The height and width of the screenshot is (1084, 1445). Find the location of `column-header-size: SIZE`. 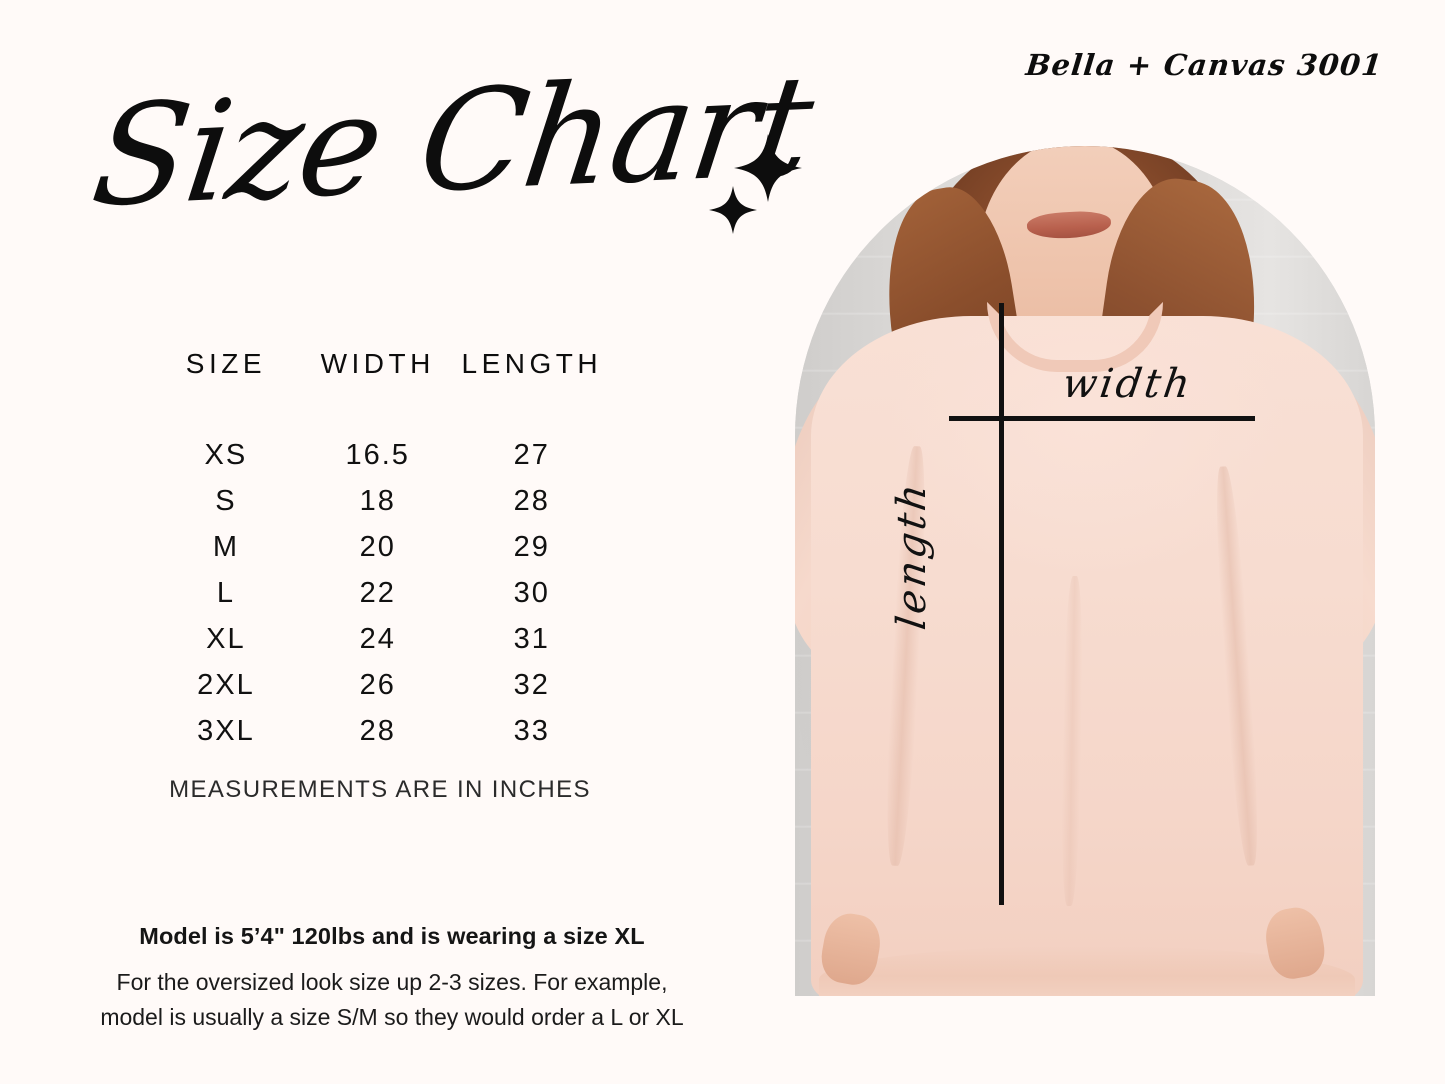

column-header-size: SIZE is located at coordinates (226, 363).